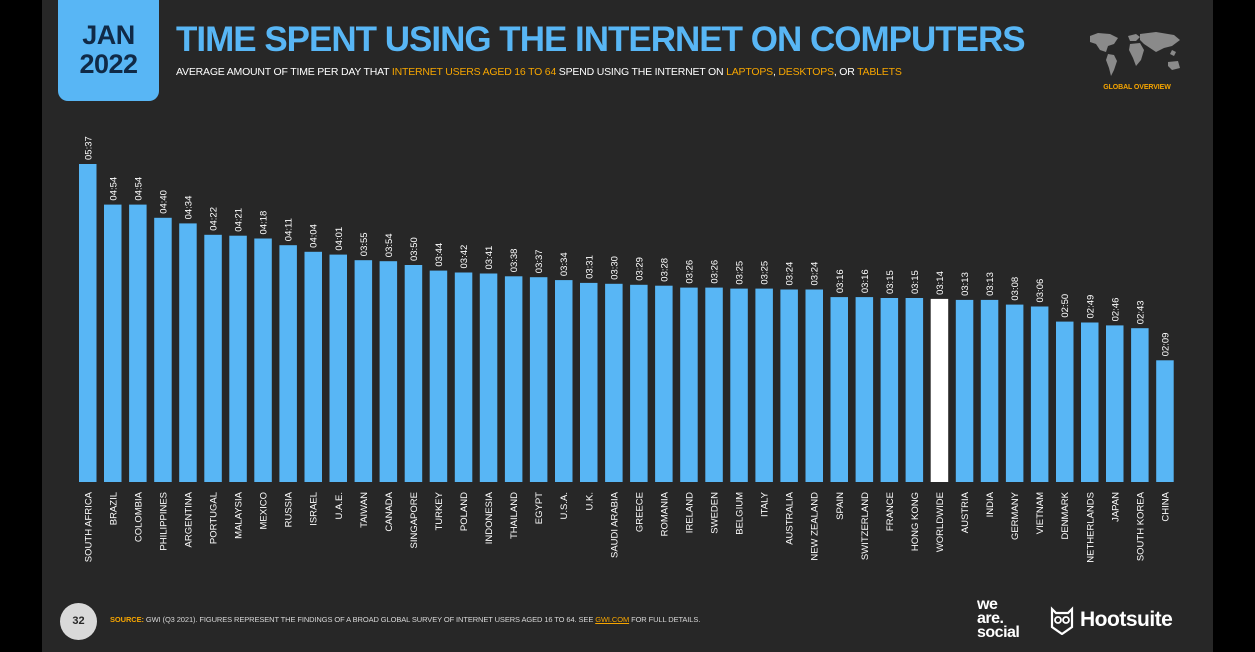  I want to click on subtitle-highlight: LAPTOPS, so click(749, 72).